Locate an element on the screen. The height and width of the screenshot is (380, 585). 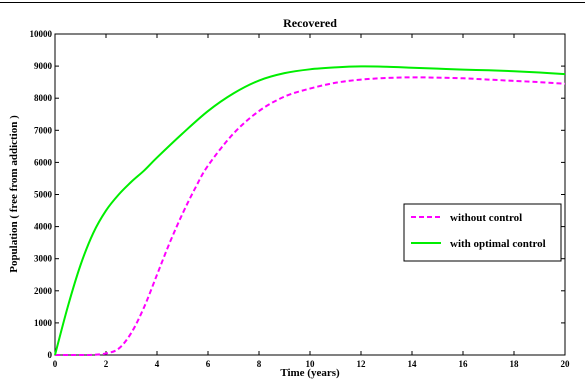
y-tick-label: 9000 is located at coordinates (43, 66).